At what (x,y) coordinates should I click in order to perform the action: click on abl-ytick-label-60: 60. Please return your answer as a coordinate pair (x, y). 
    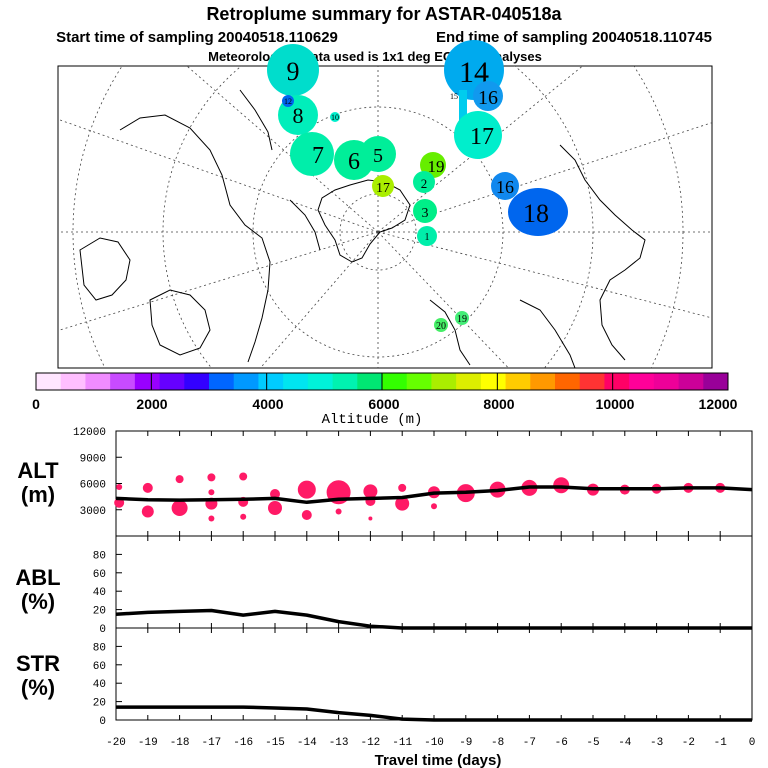
    Looking at the image, I should click on (99, 575).